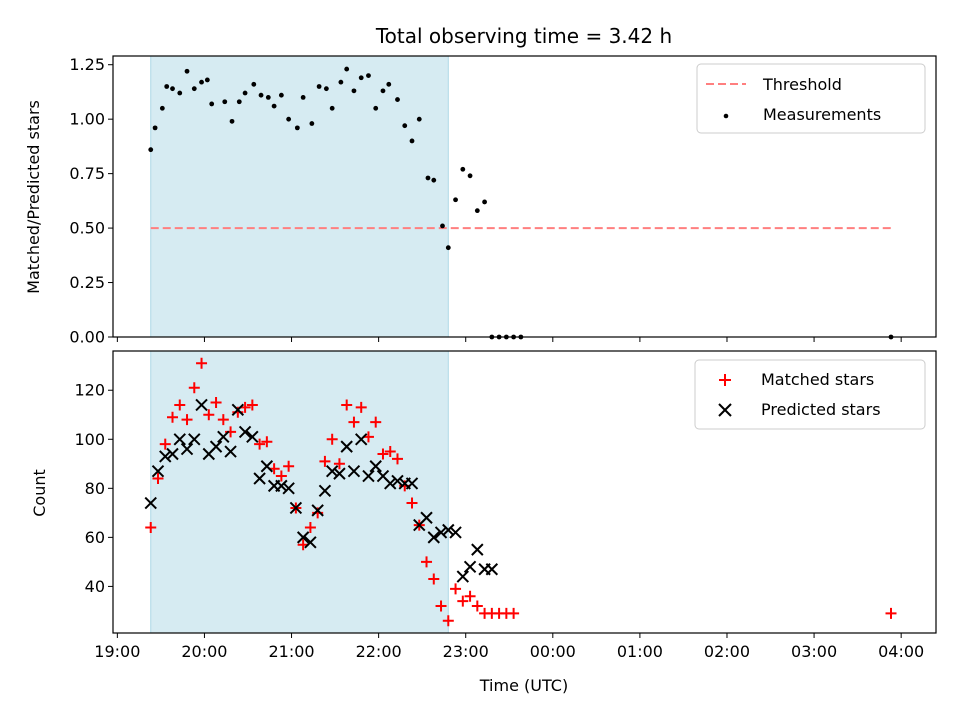 The width and height of the screenshot is (960, 720). Describe the element at coordinates (726, 116) in the screenshot. I see `legend-measurements-swatch` at that location.